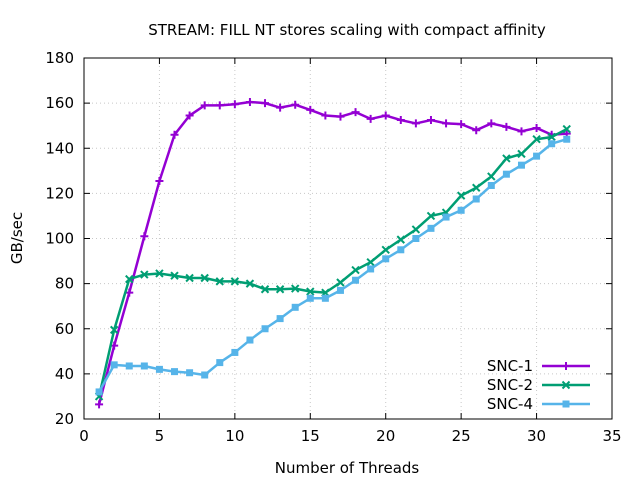 The height and width of the screenshot is (484, 640). Describe the element at coordinates (59, 239) in the screenshot. I see `y-tick-label: 100` at that location.